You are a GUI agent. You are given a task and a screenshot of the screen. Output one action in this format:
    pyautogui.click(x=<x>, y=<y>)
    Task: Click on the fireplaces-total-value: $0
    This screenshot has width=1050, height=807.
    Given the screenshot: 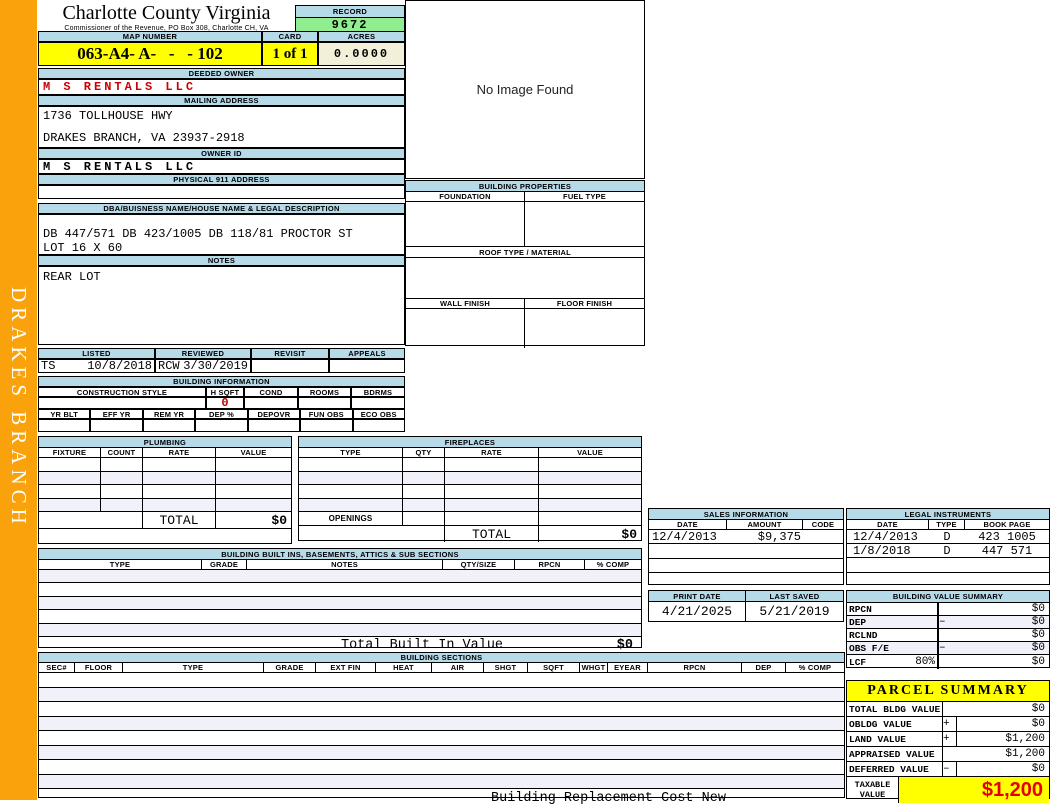 What is the action you would take?
    pyautogui.click(x=629, y=534)
    